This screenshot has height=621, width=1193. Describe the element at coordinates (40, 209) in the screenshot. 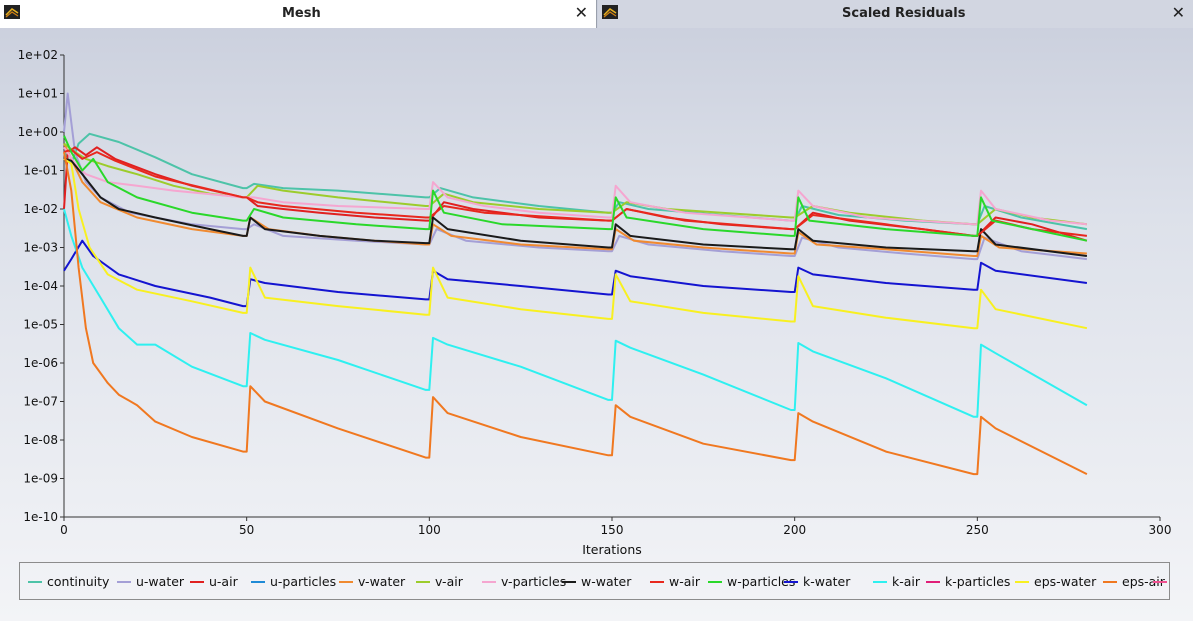

I see `y-tick-label: 1e-02` at that location.